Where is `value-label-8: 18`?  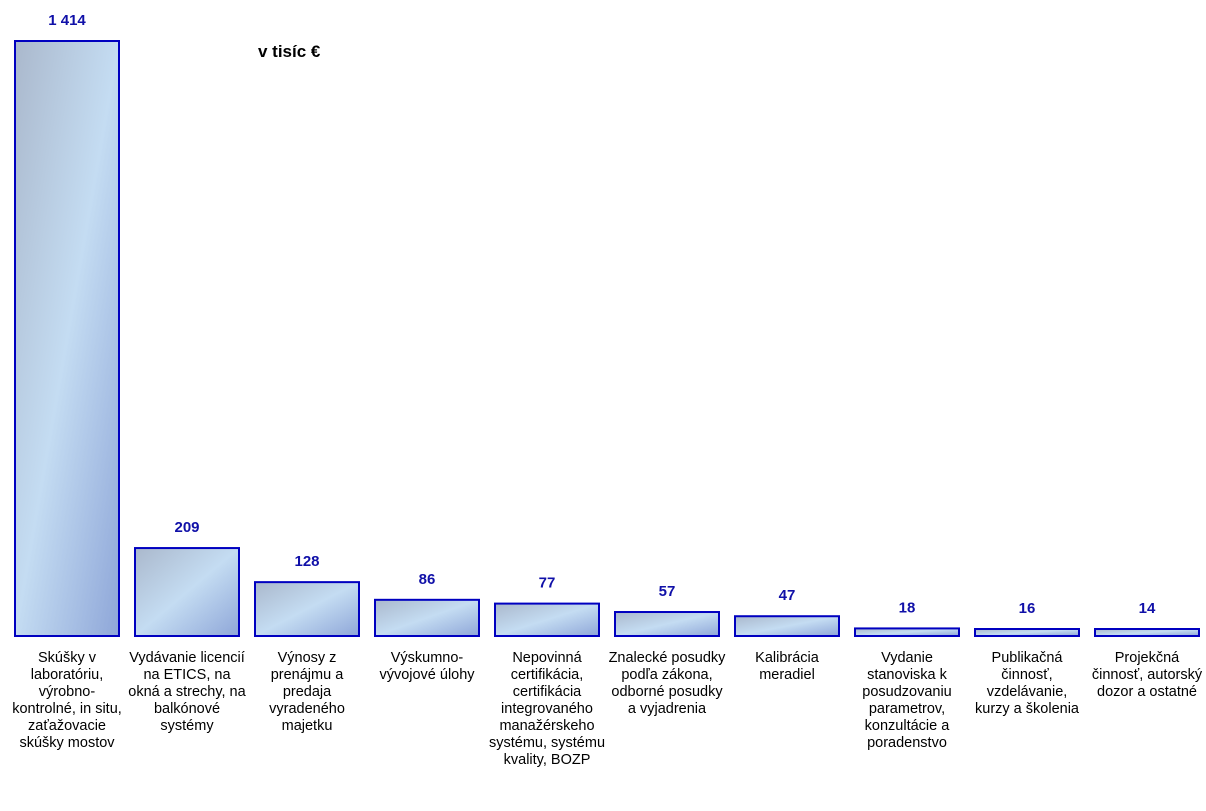 value-label-8: 18 is located at coordinates (907, 607).